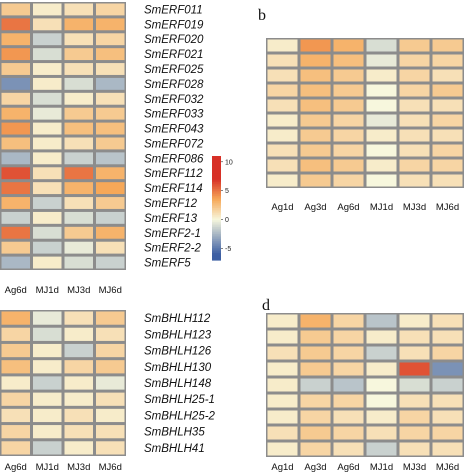 The height and width of the screenshot is (474, 474). What do you see at coordinates (282, 467) in the screenshot?
I see `column-label: Ag1d` at bounding box center [282, 467].